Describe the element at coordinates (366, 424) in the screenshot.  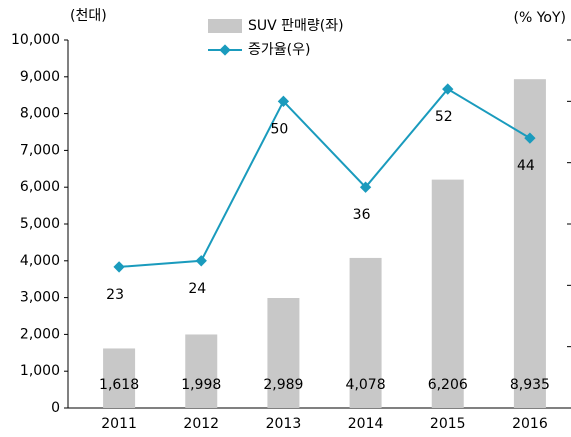
I see `x-tick-label: 2014` at that location.